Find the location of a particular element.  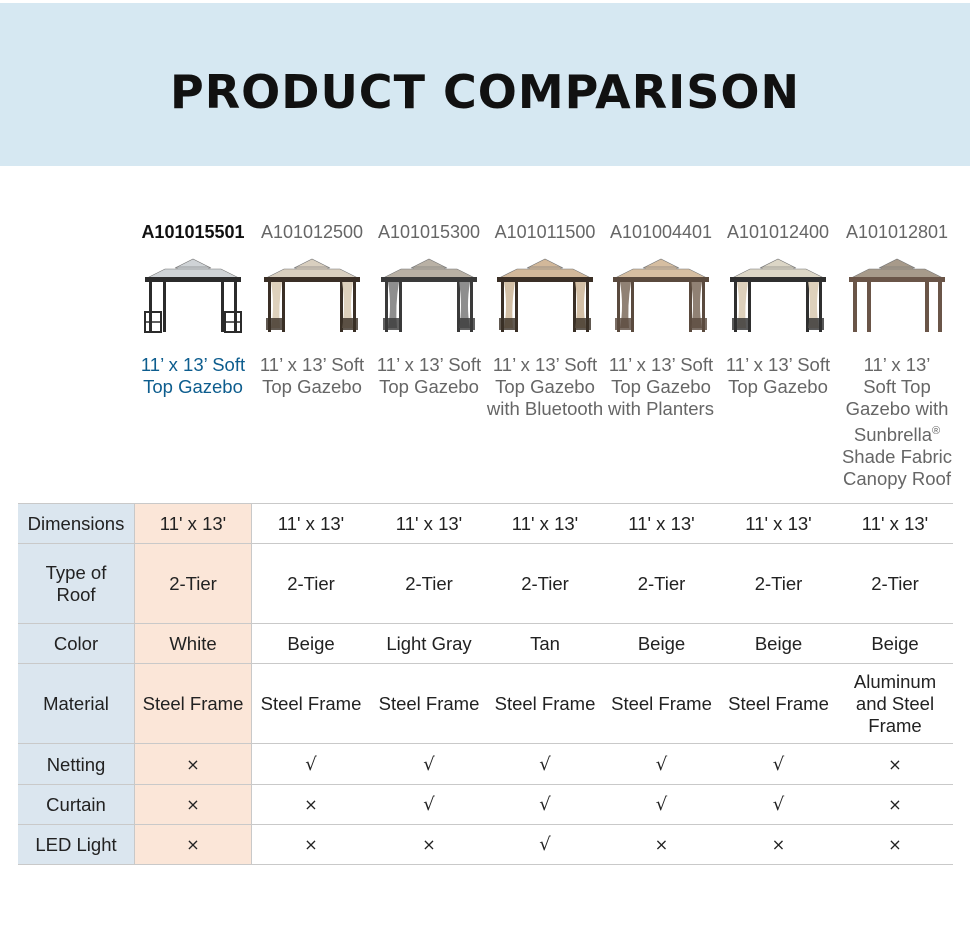

product-sku: A101015300 is located at coordinates (429, 232).